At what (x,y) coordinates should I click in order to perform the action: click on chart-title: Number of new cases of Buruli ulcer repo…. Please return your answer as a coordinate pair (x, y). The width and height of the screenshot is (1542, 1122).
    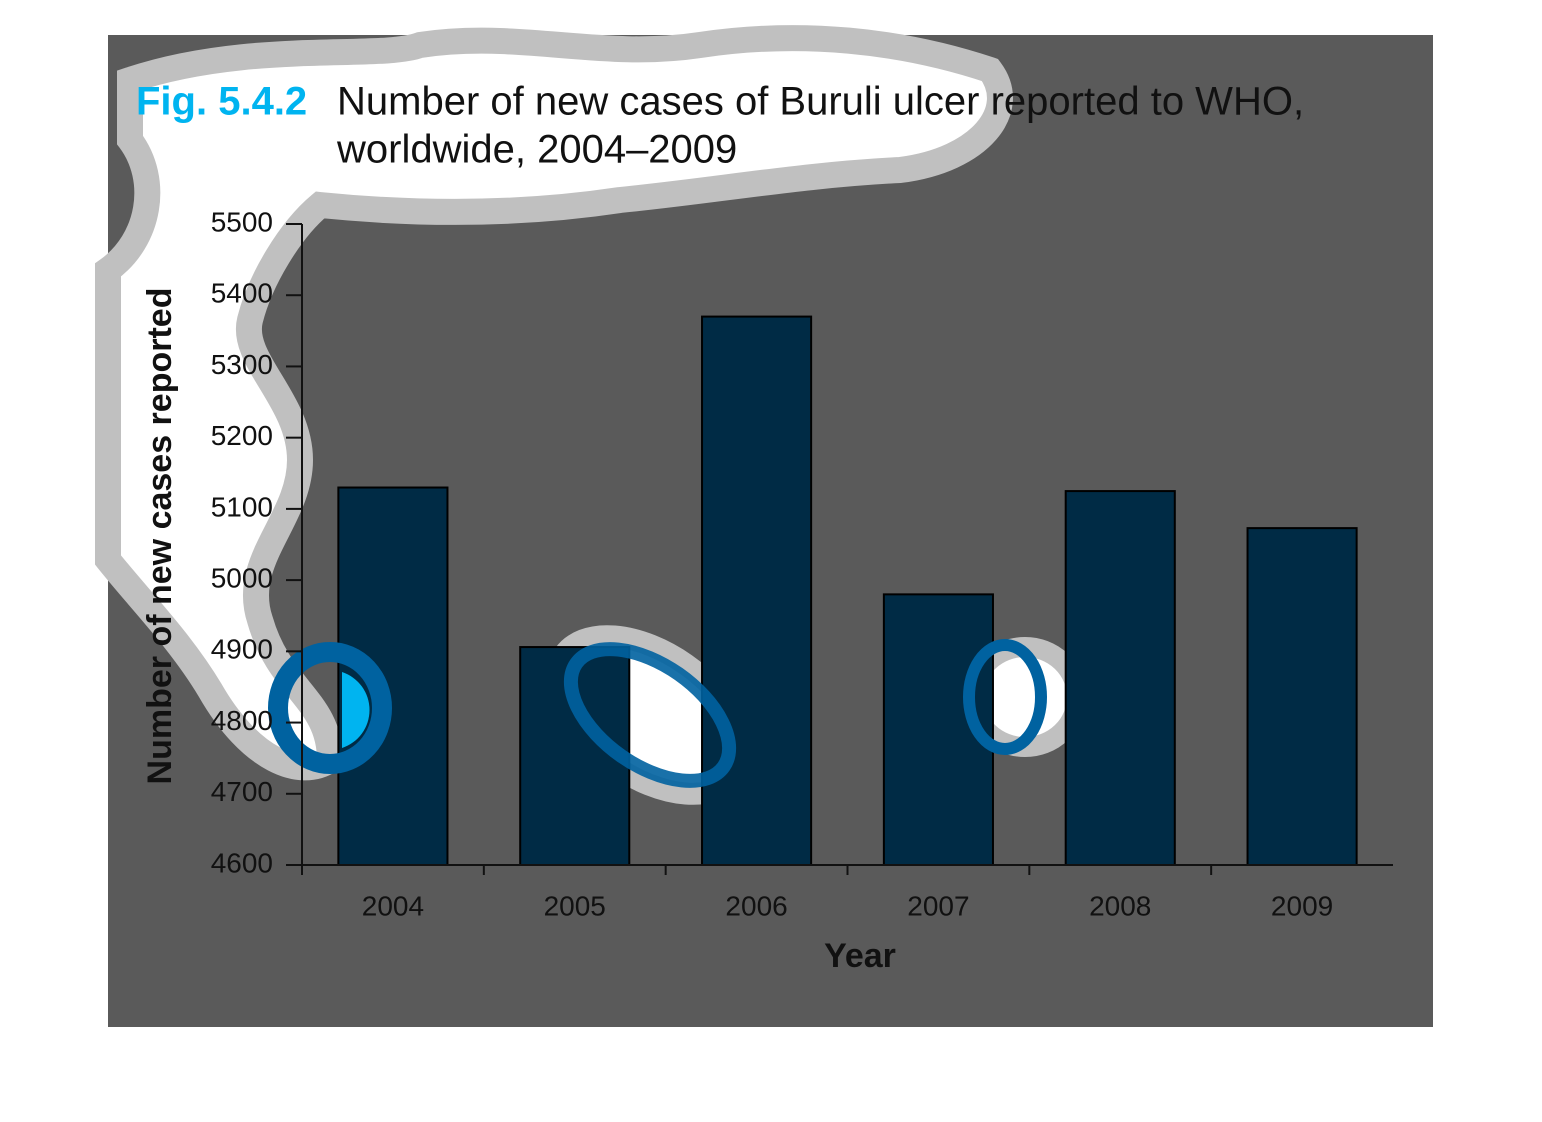
    Looking at the image, I should click on (820, 102).